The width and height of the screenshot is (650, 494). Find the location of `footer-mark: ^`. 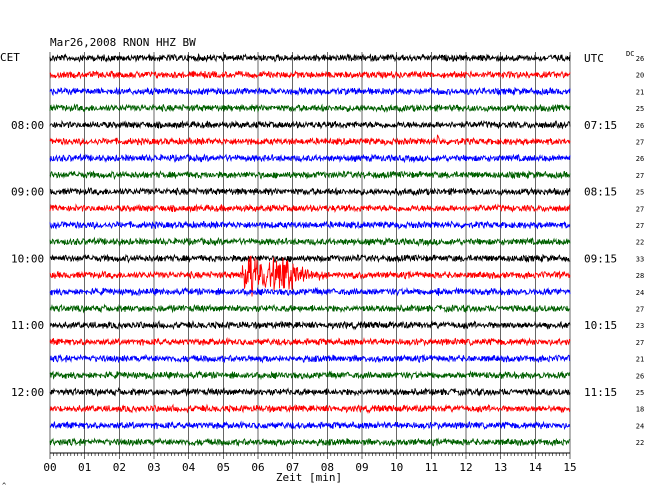

footer-mark: ^ is located at coordinates (4, 486).